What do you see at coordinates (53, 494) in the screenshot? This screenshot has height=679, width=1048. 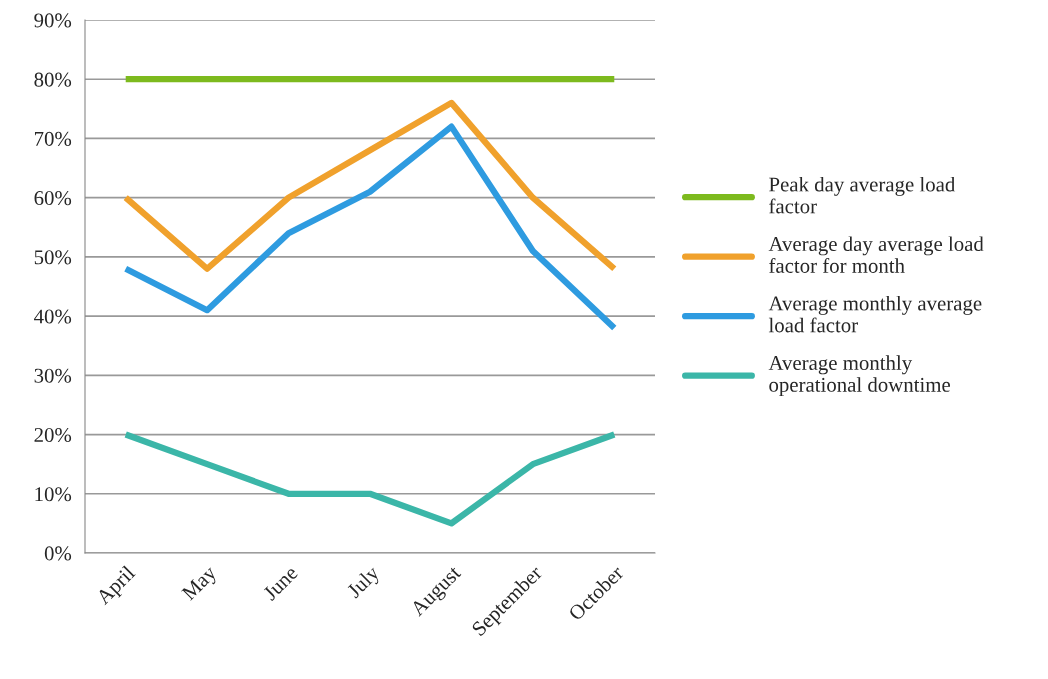 I see `y-tick-label: 10%` at bounding box center [53, 494].